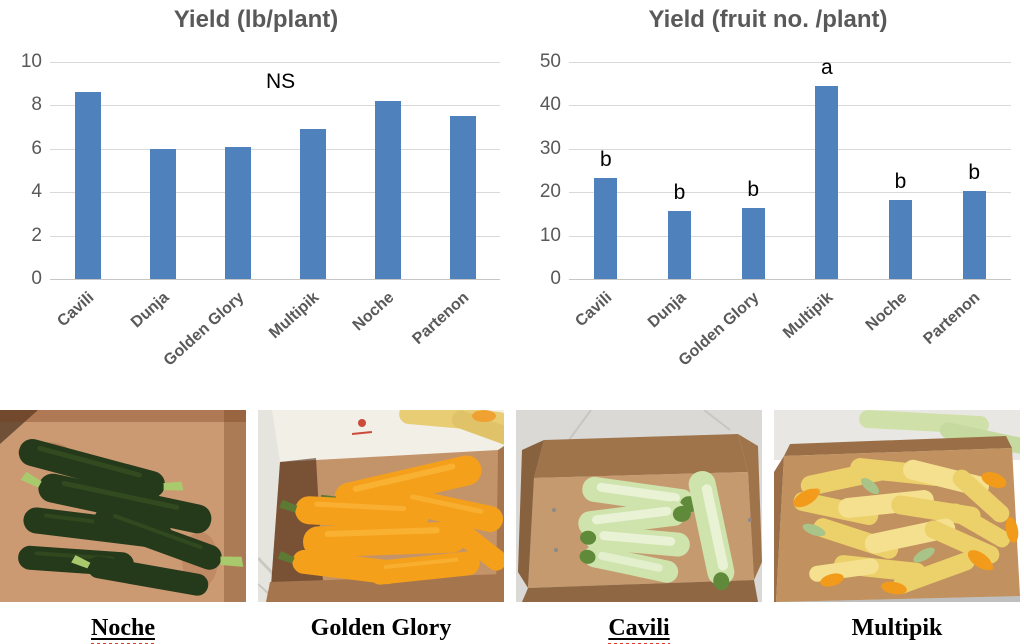 Image resolution: width=1024 pixels, height=644 pixels. Describe the element at coordinates (256, 19) in the screenshot. I see `chart-title: Yield (lb/plant)` at that location.